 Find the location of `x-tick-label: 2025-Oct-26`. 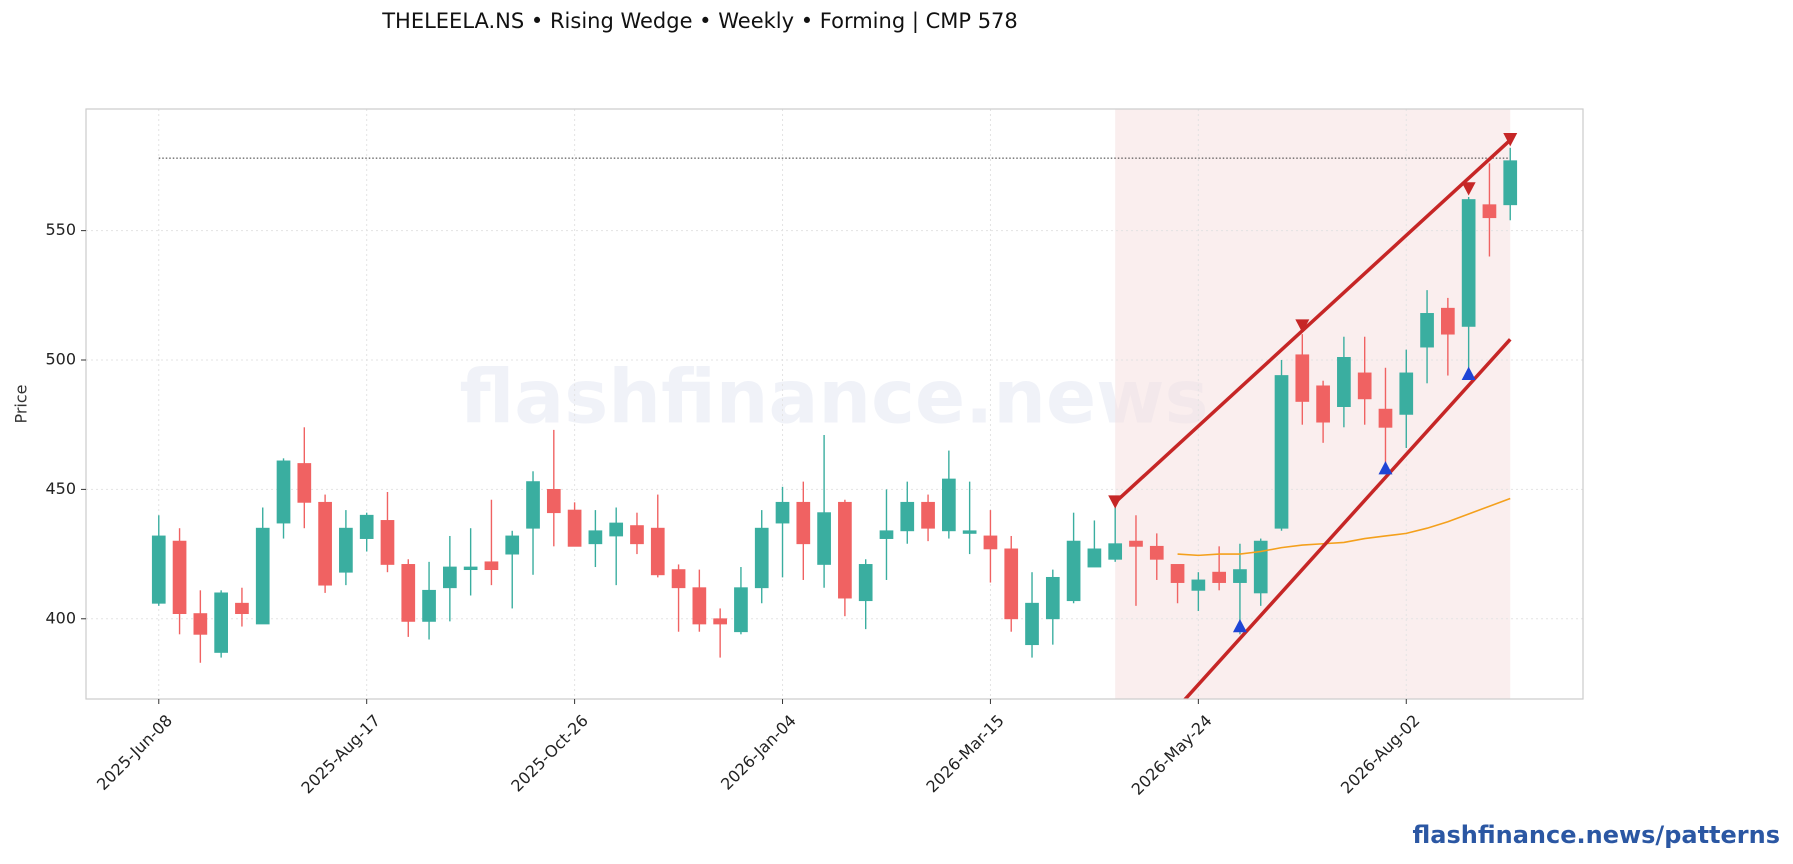

x-tick-label: 2025-Oct-26 is located at coordinates (549, 753).